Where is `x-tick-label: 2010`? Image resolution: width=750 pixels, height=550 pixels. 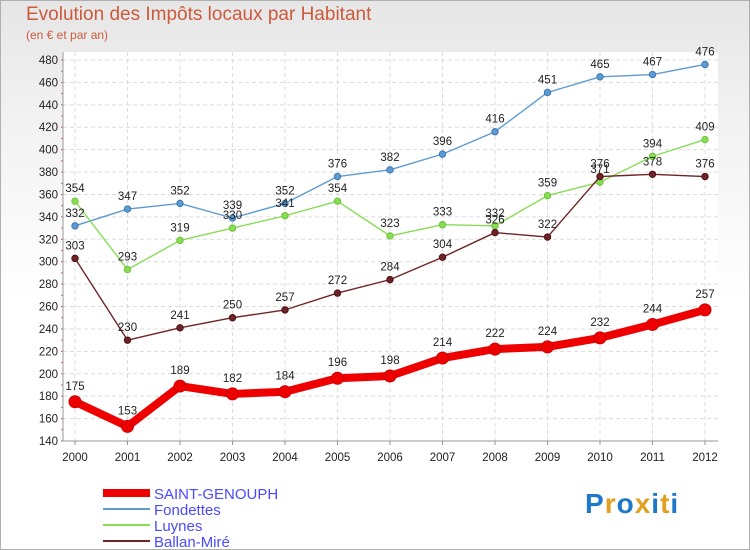
x-tick-label: 2010 is located at coordinates (600, 458).